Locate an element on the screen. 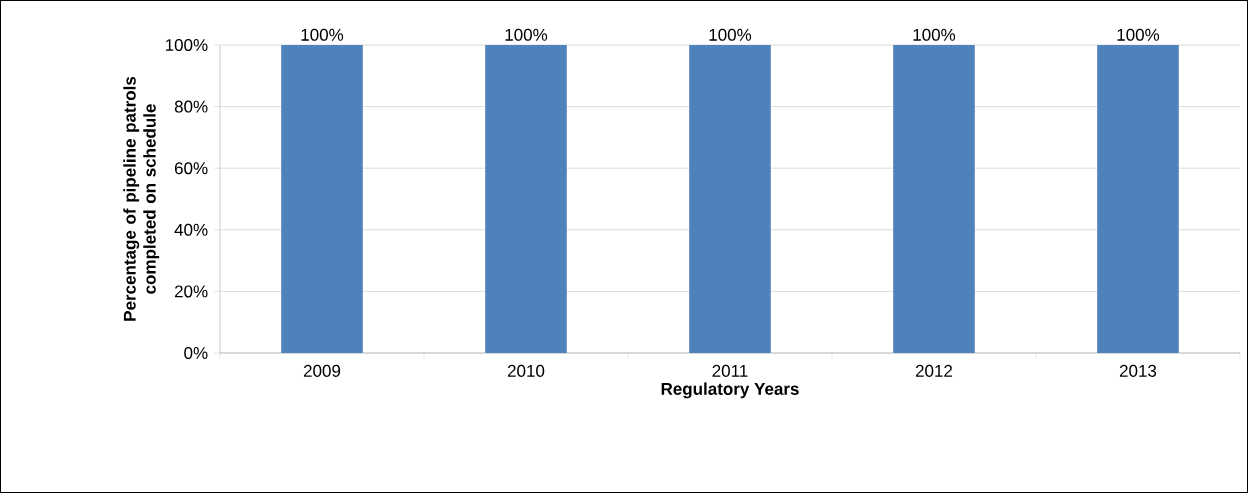  x-tick-label: 2011 is located at coordinates (730, 370).